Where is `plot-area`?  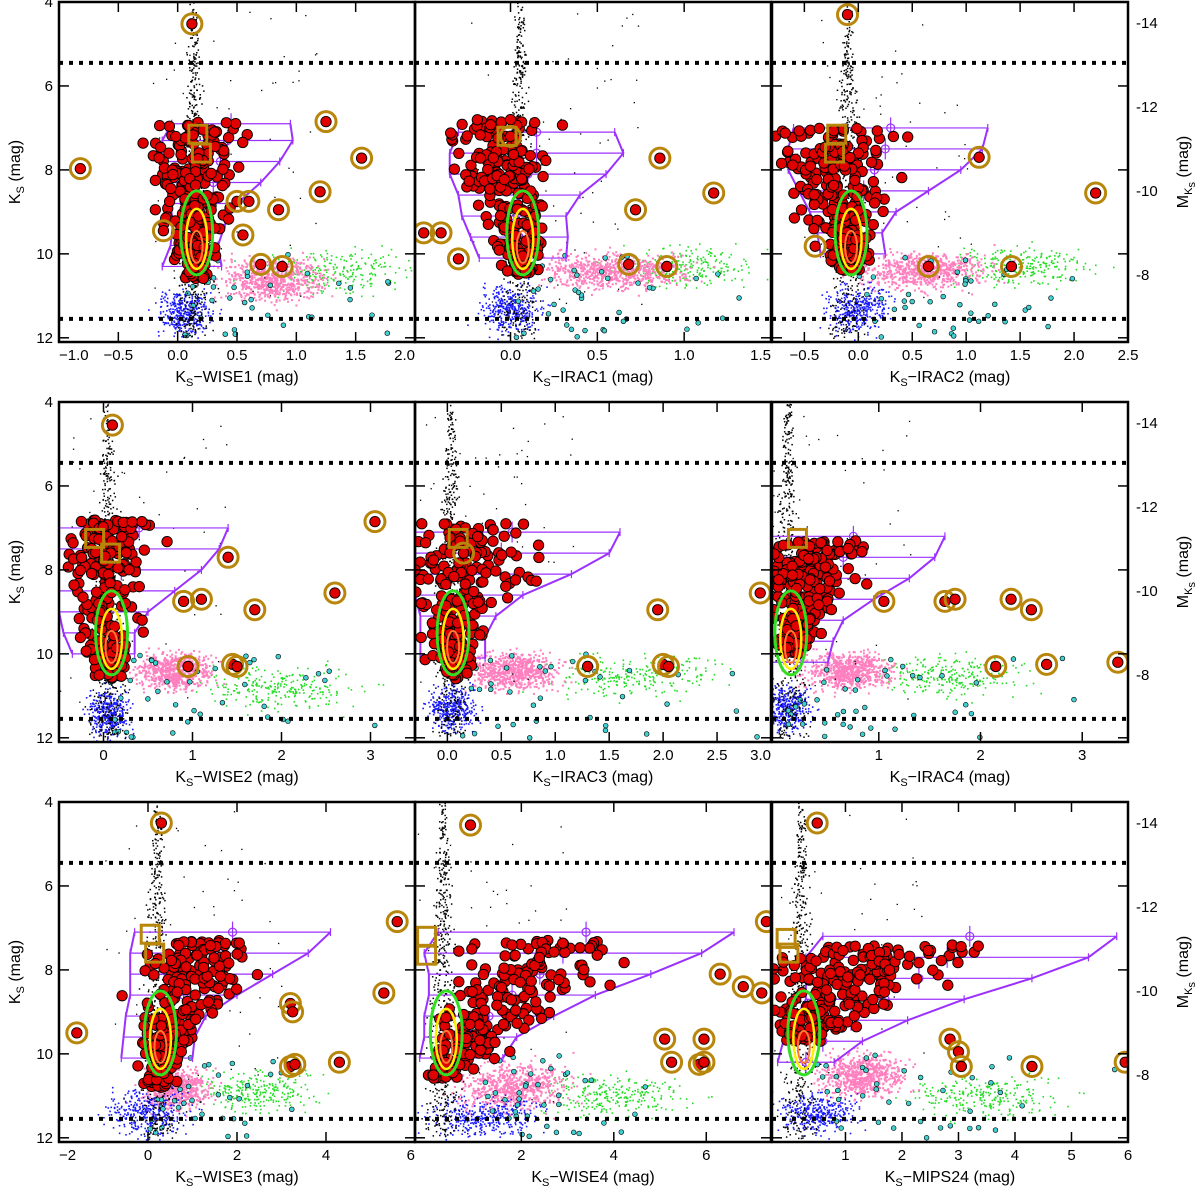
plot-area is located at coordinates (593, 172).